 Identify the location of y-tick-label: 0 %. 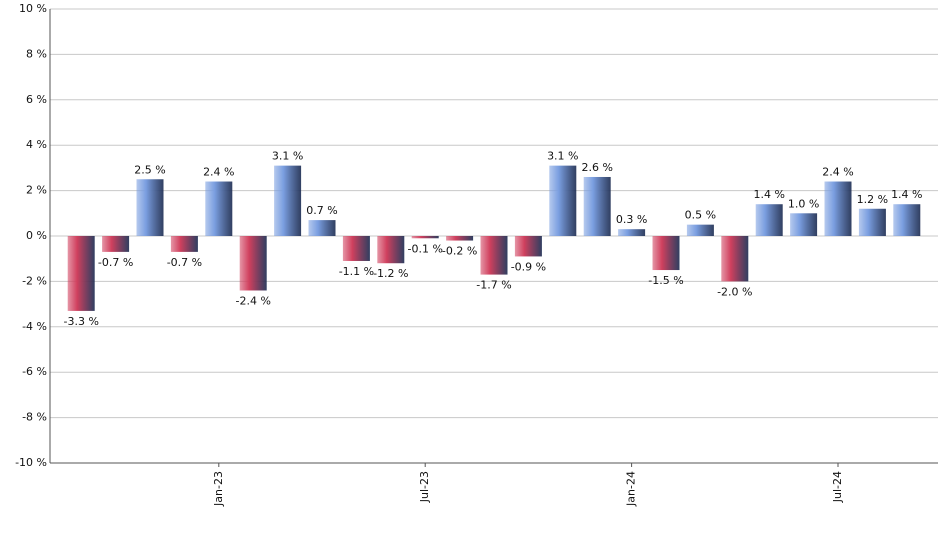
(36, 235).